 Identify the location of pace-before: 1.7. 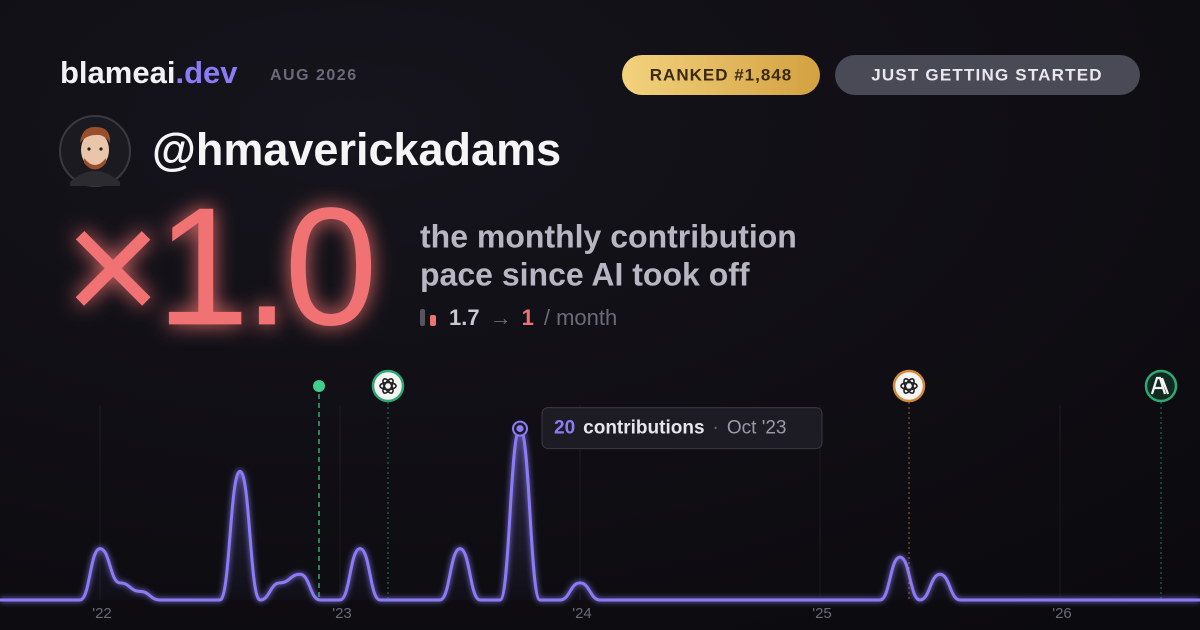
(464, 317).